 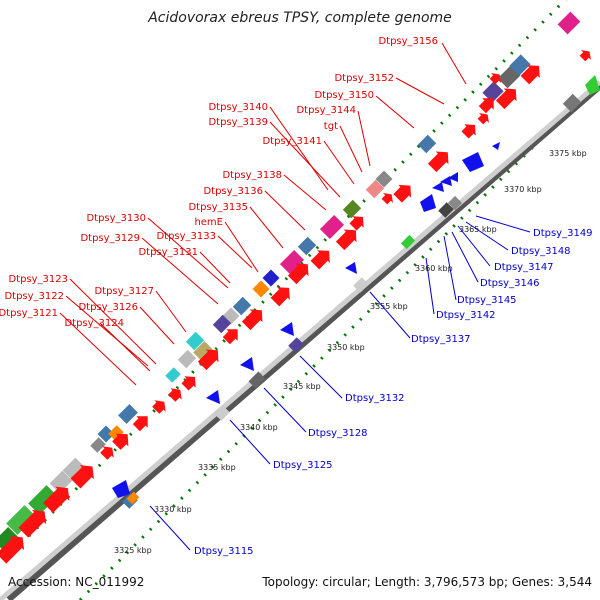 I want to click on gene-label: Dtpsy_3131, so click(x=168, y=252).